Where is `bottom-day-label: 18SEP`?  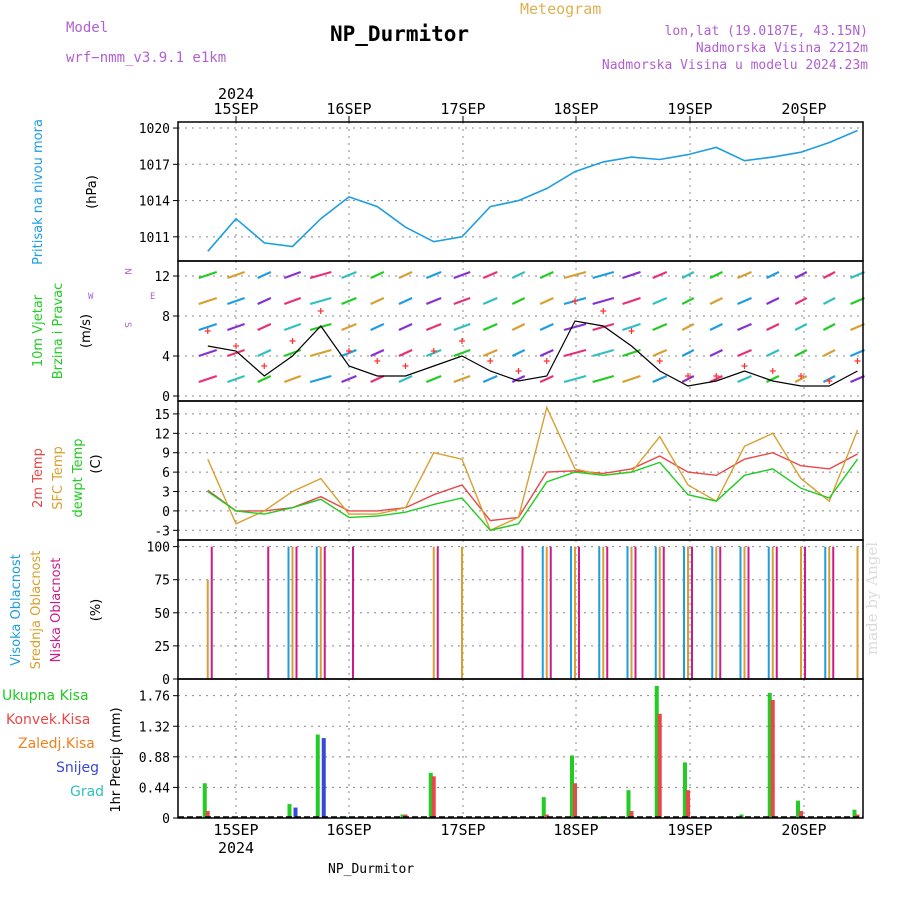 bottom-day-label: 18SEP is located at coordinates (575, 830).